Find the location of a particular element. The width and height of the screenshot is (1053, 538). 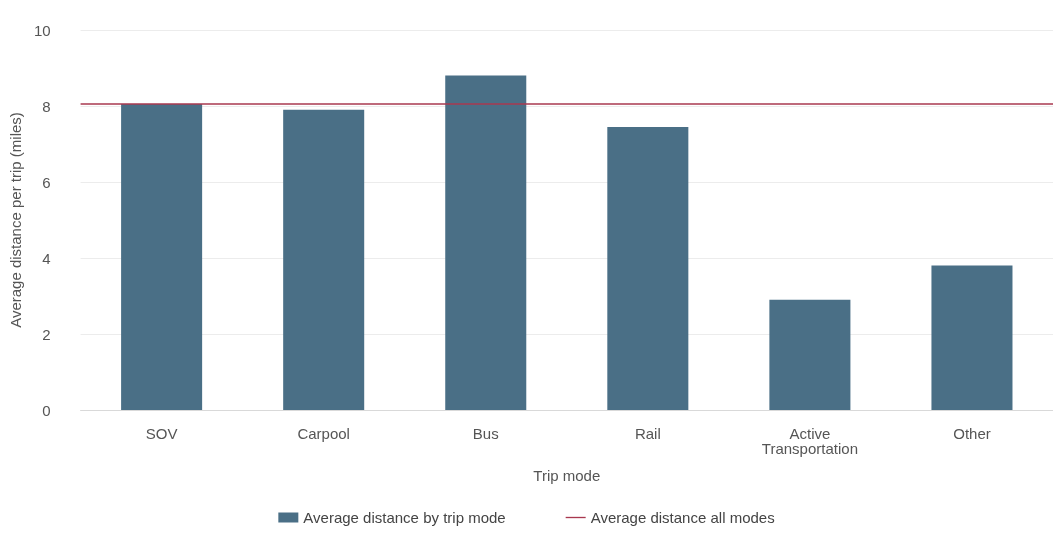

y-tick-label: 2 is located at coordinates (46, 334).